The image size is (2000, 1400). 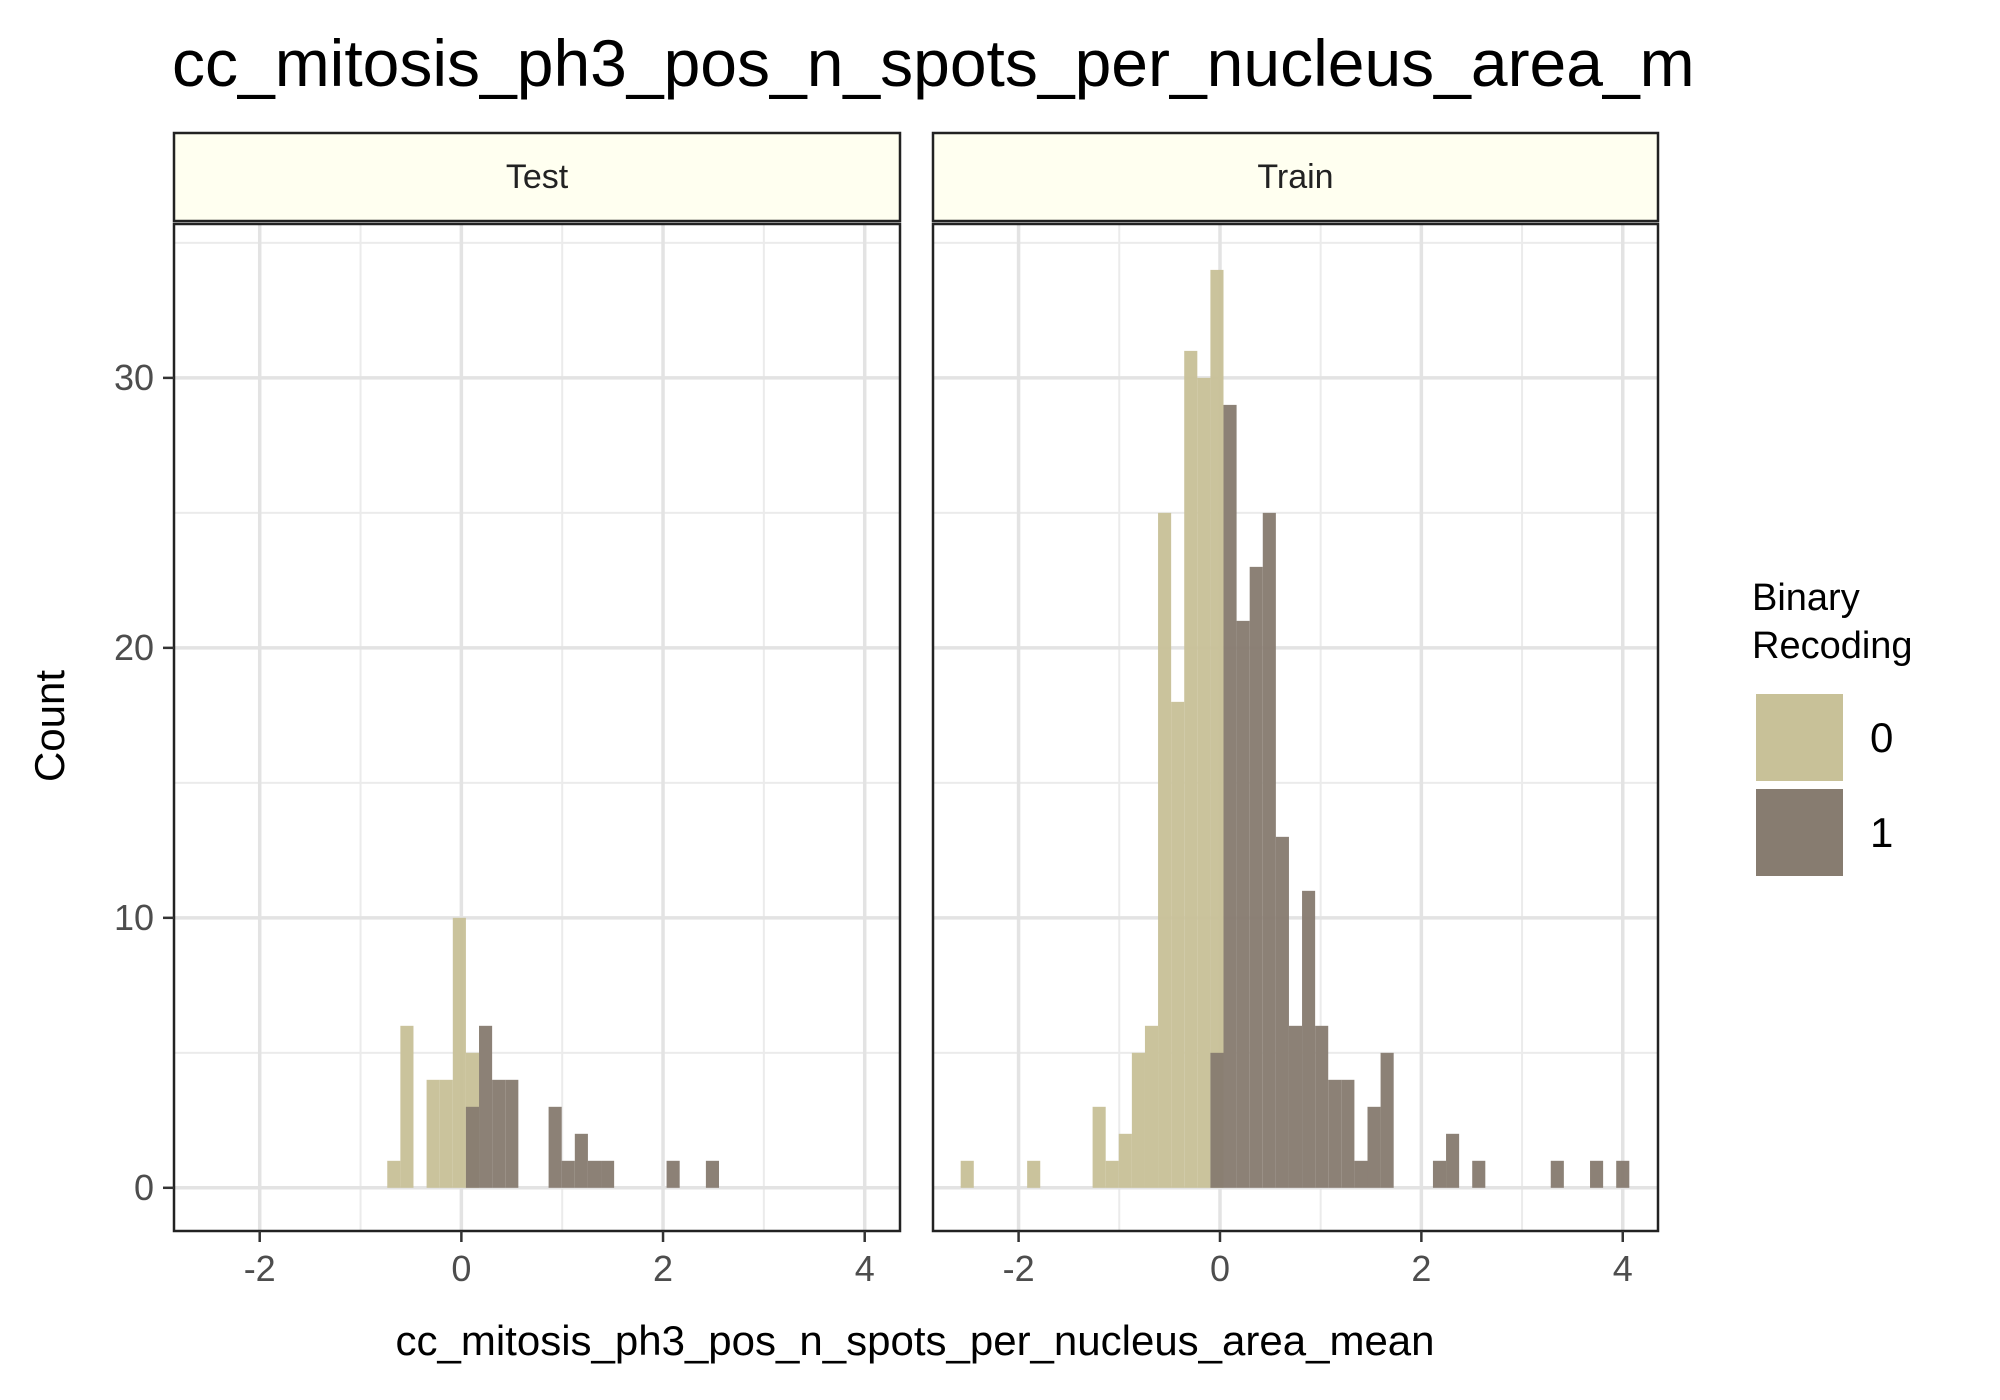 What do you see at coordinates (134, 377) in the screenshot?
I see `y-tick-label: 30` at bounding box center [134, 377].